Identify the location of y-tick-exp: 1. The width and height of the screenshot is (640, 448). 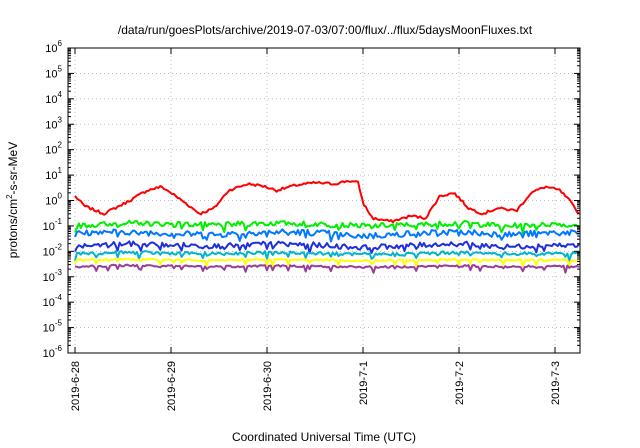
(60, 170).